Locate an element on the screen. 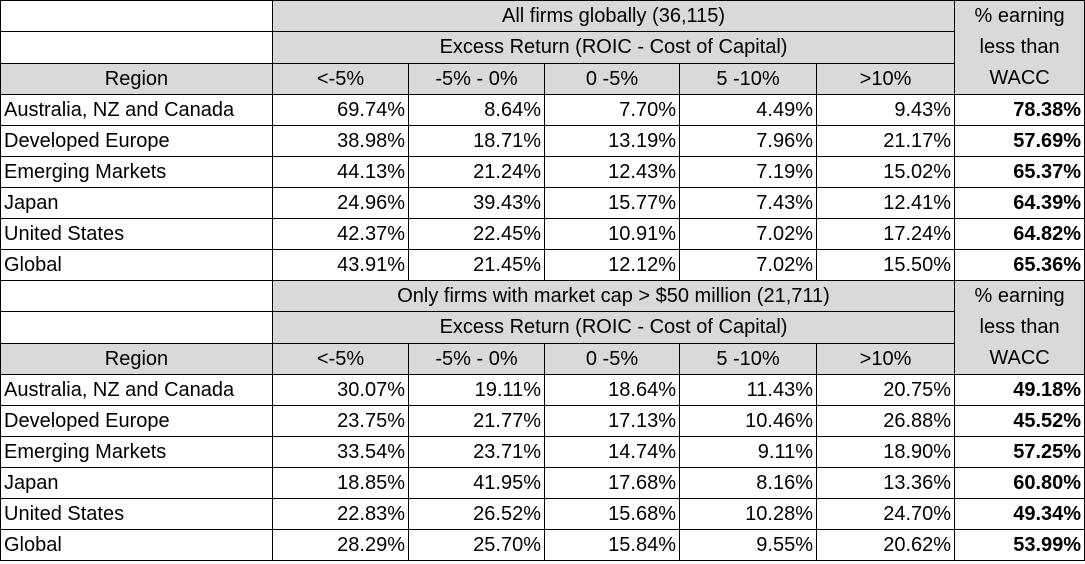 The height and width of the screenshot is (564, 1085). value-cell: 42.37% is located at coordinates (340, 234).